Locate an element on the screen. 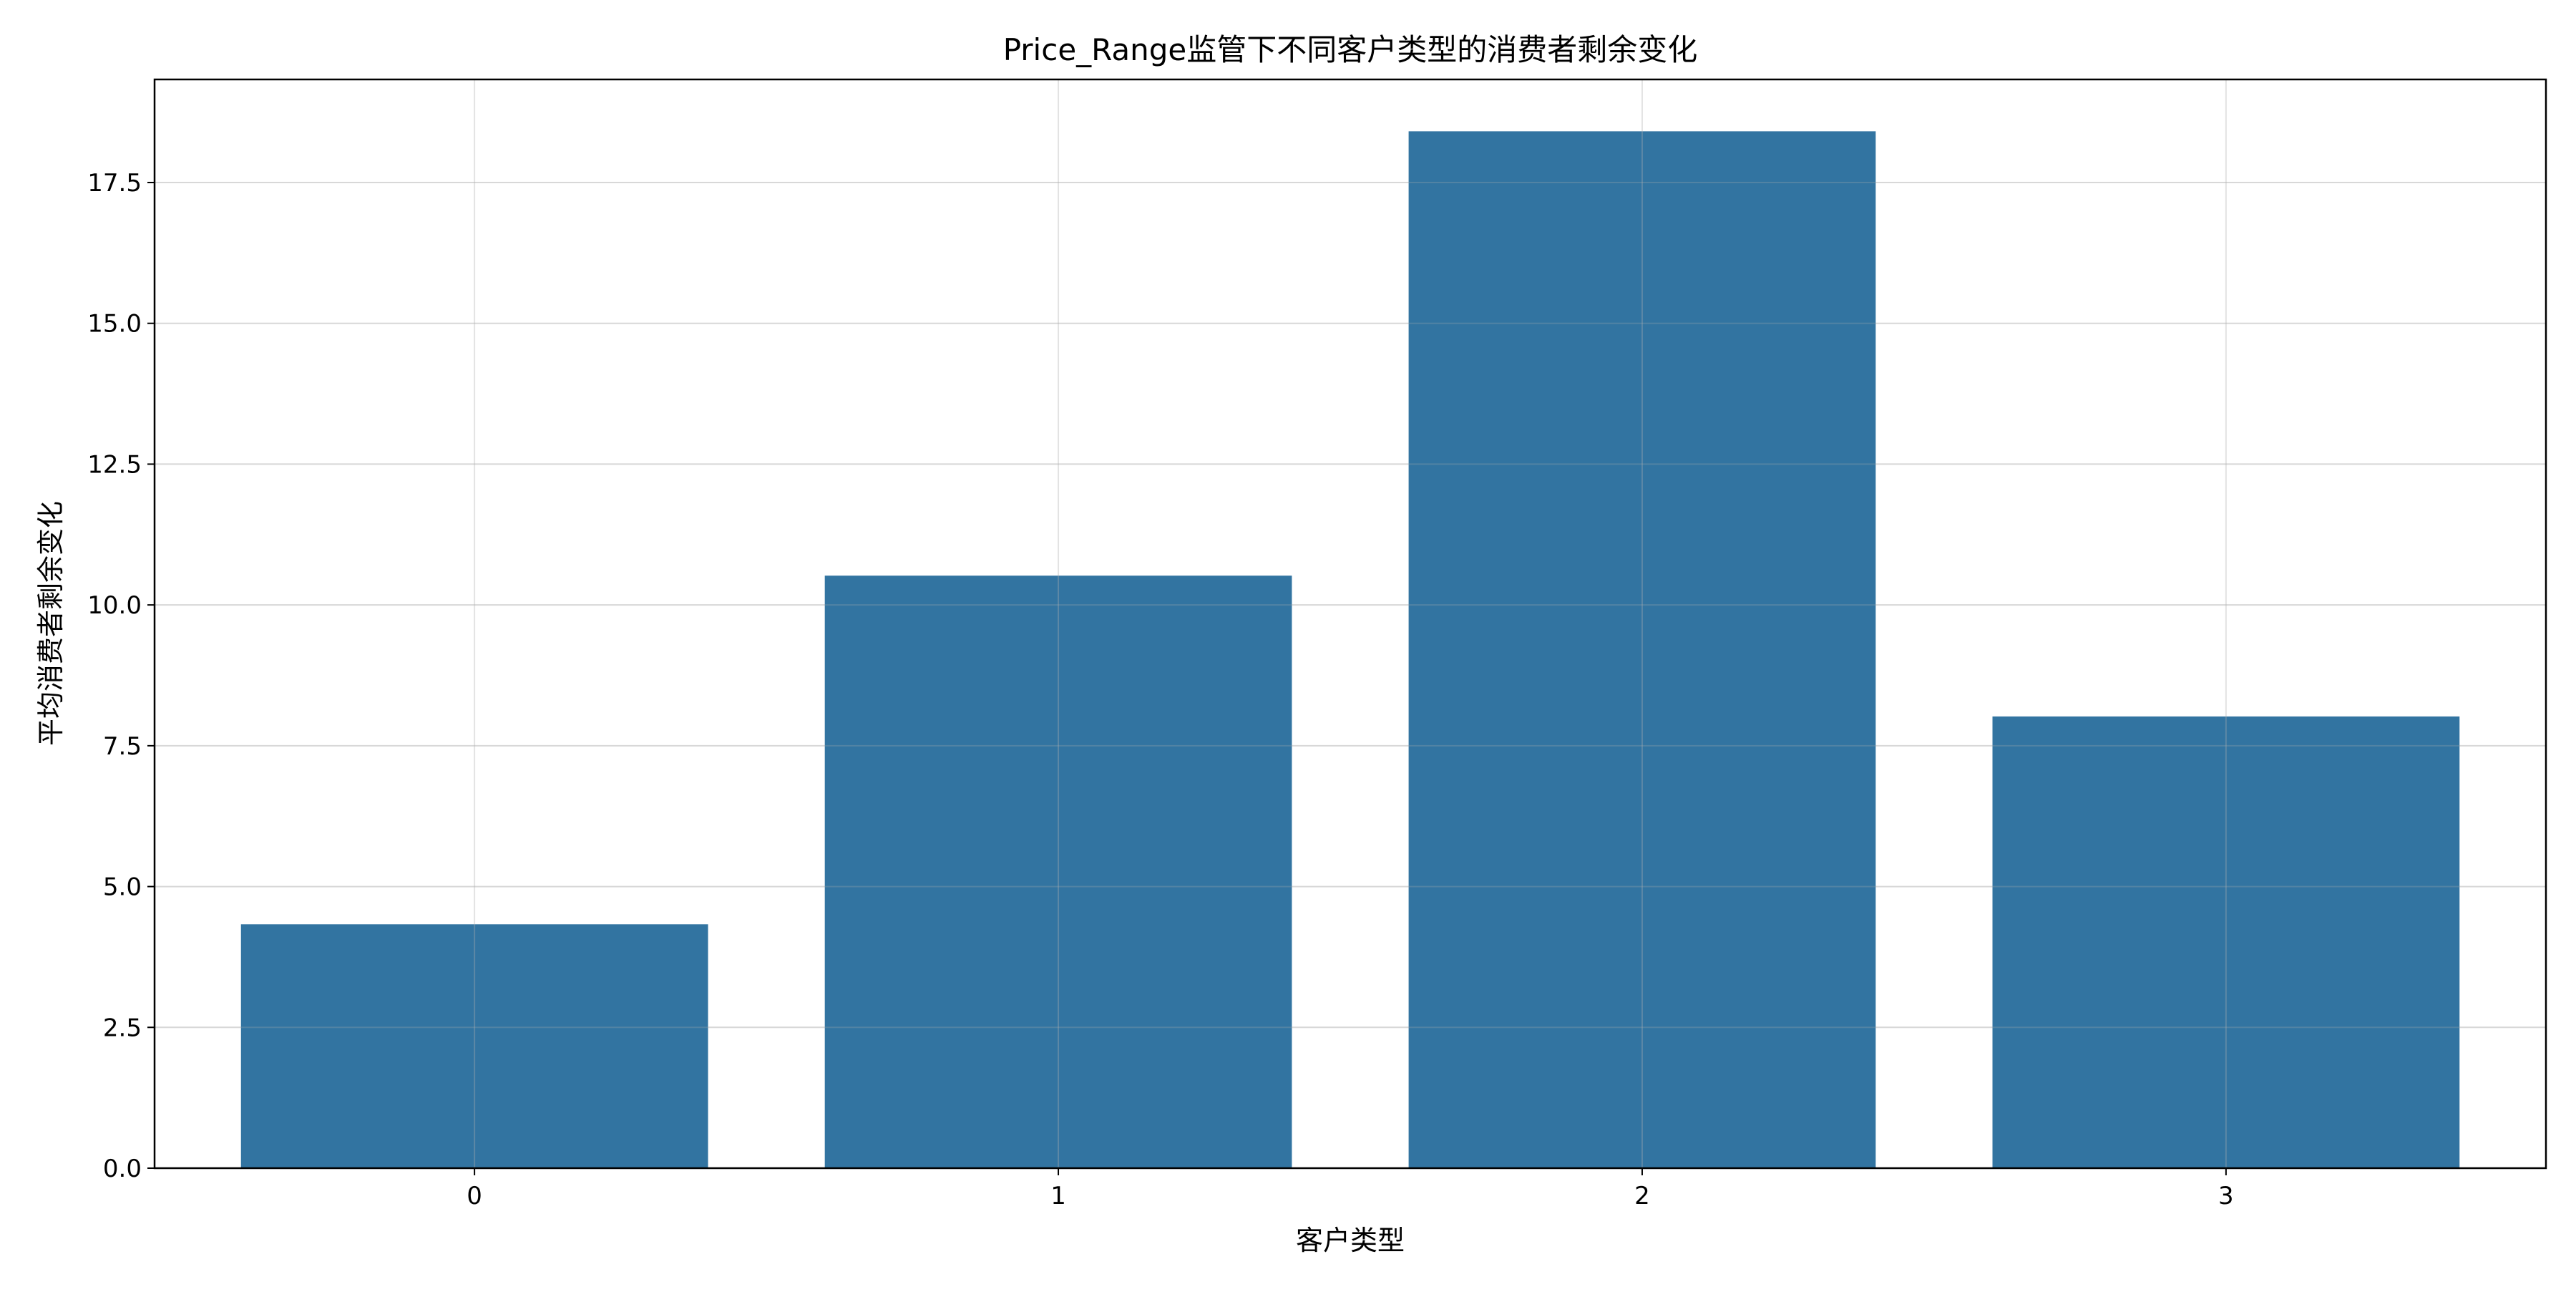 Image resolution: width=2576 pixels, height=1292 pixels. y-tick-label: 10.0 is located at coordinates (114, 605).